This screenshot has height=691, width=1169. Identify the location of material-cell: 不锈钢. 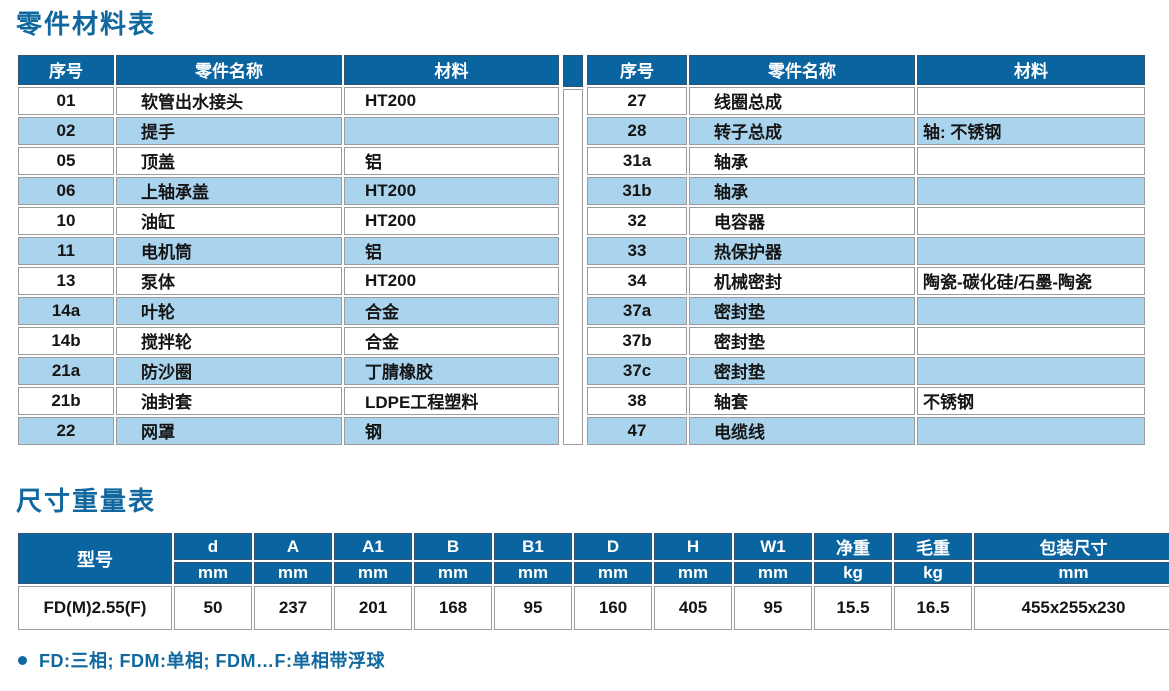
(1031, 400).